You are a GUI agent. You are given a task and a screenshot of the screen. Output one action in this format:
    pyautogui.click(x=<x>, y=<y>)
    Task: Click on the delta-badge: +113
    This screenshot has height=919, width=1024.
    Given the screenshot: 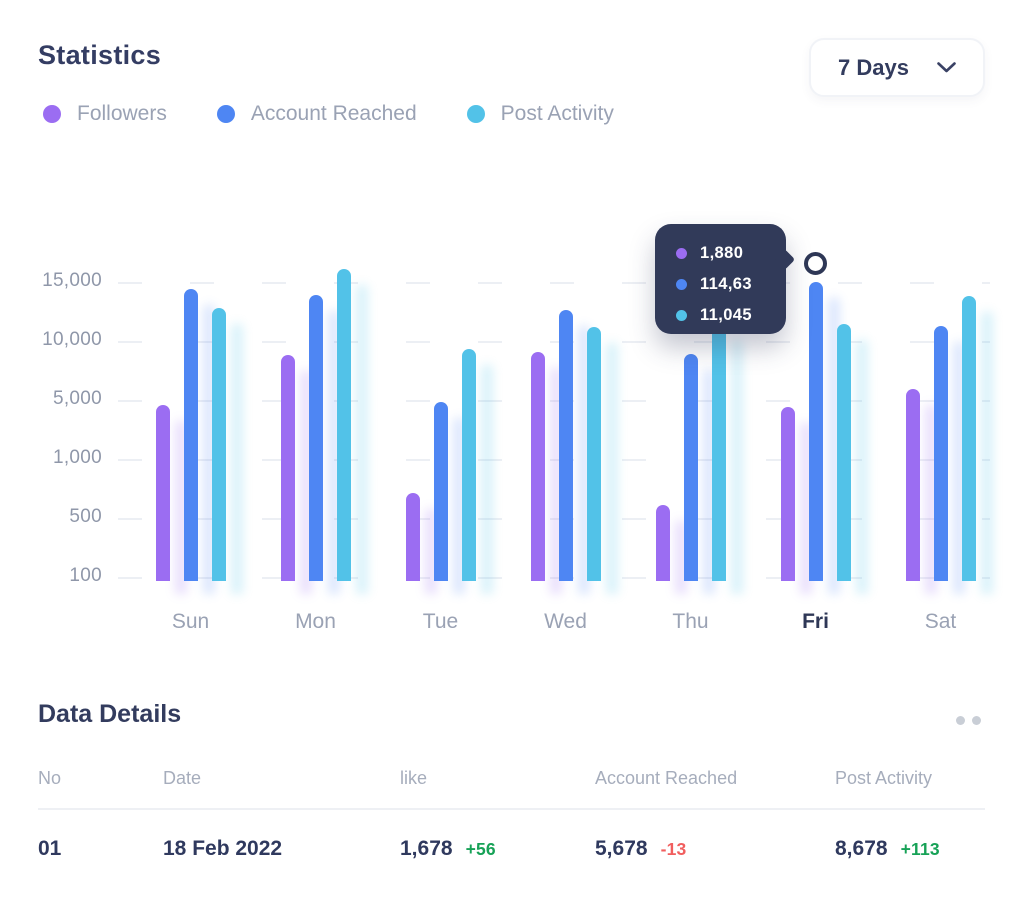 What is the action you would take?
    pyautogui.click(x=920, y=849)
    